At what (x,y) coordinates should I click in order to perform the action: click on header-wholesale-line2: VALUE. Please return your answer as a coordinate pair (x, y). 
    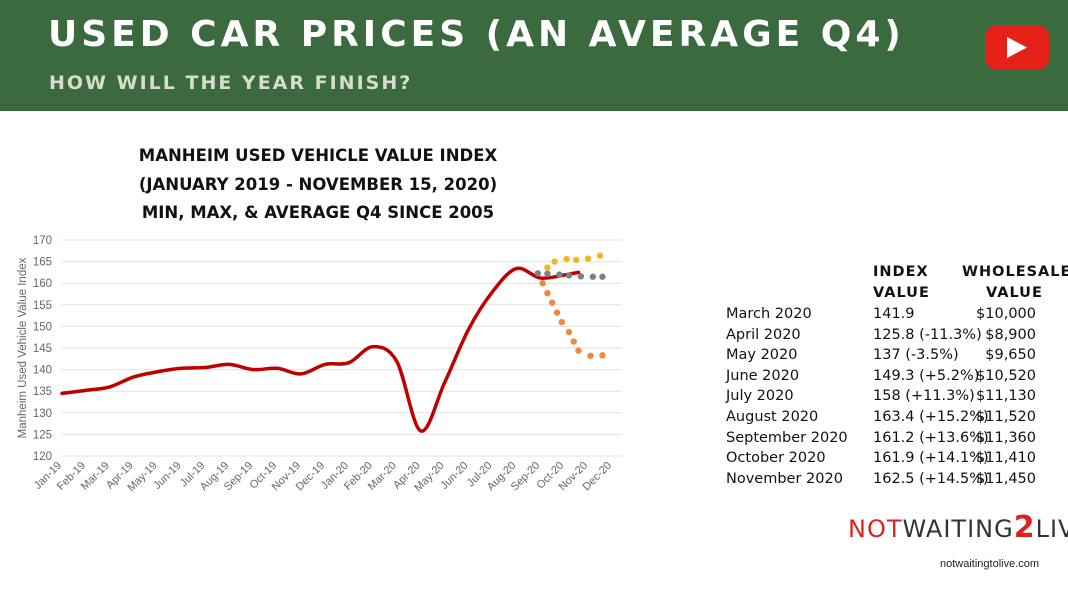
    Looking at the image, I should click on (1014, 293).